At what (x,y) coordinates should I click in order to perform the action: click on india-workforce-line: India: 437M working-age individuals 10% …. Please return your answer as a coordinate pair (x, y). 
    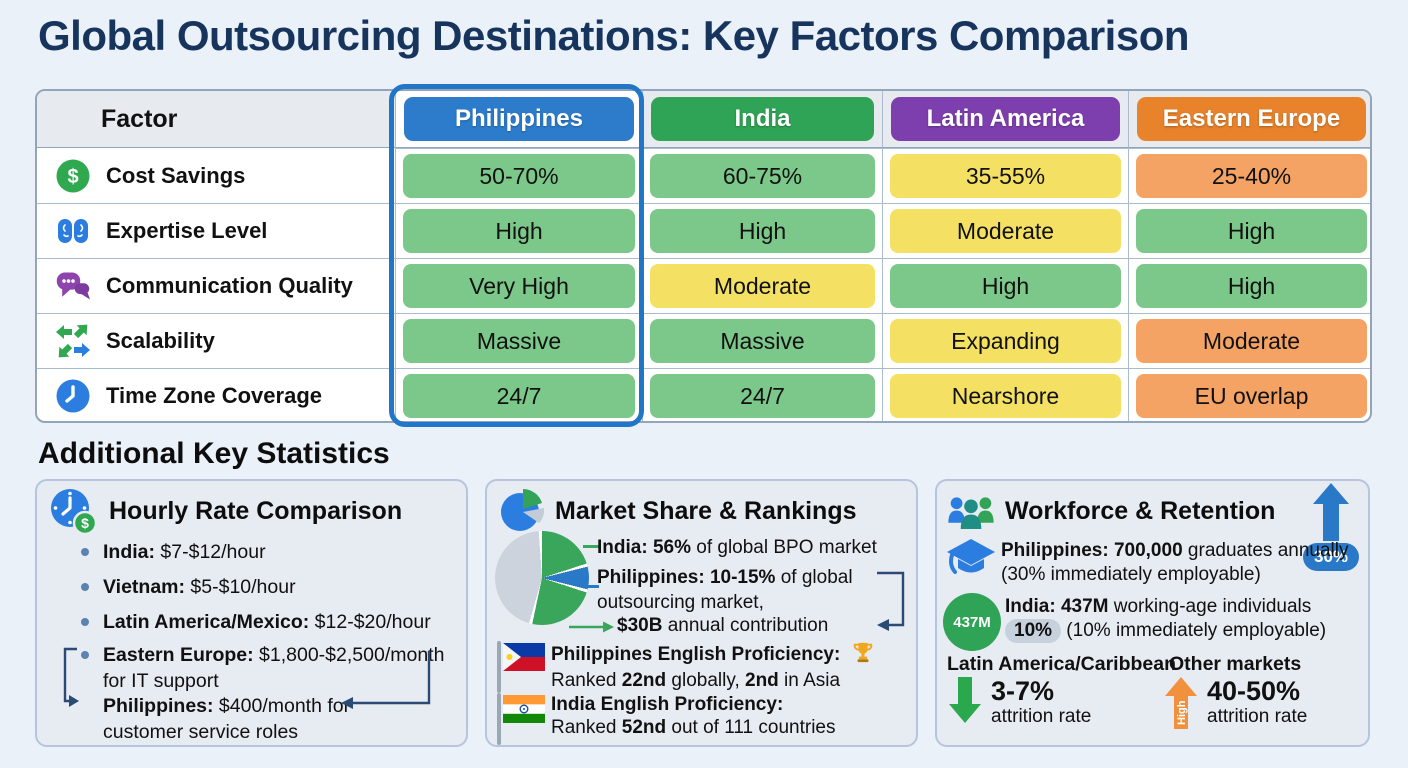
    Looking at the image, I should click on (1166, 619).